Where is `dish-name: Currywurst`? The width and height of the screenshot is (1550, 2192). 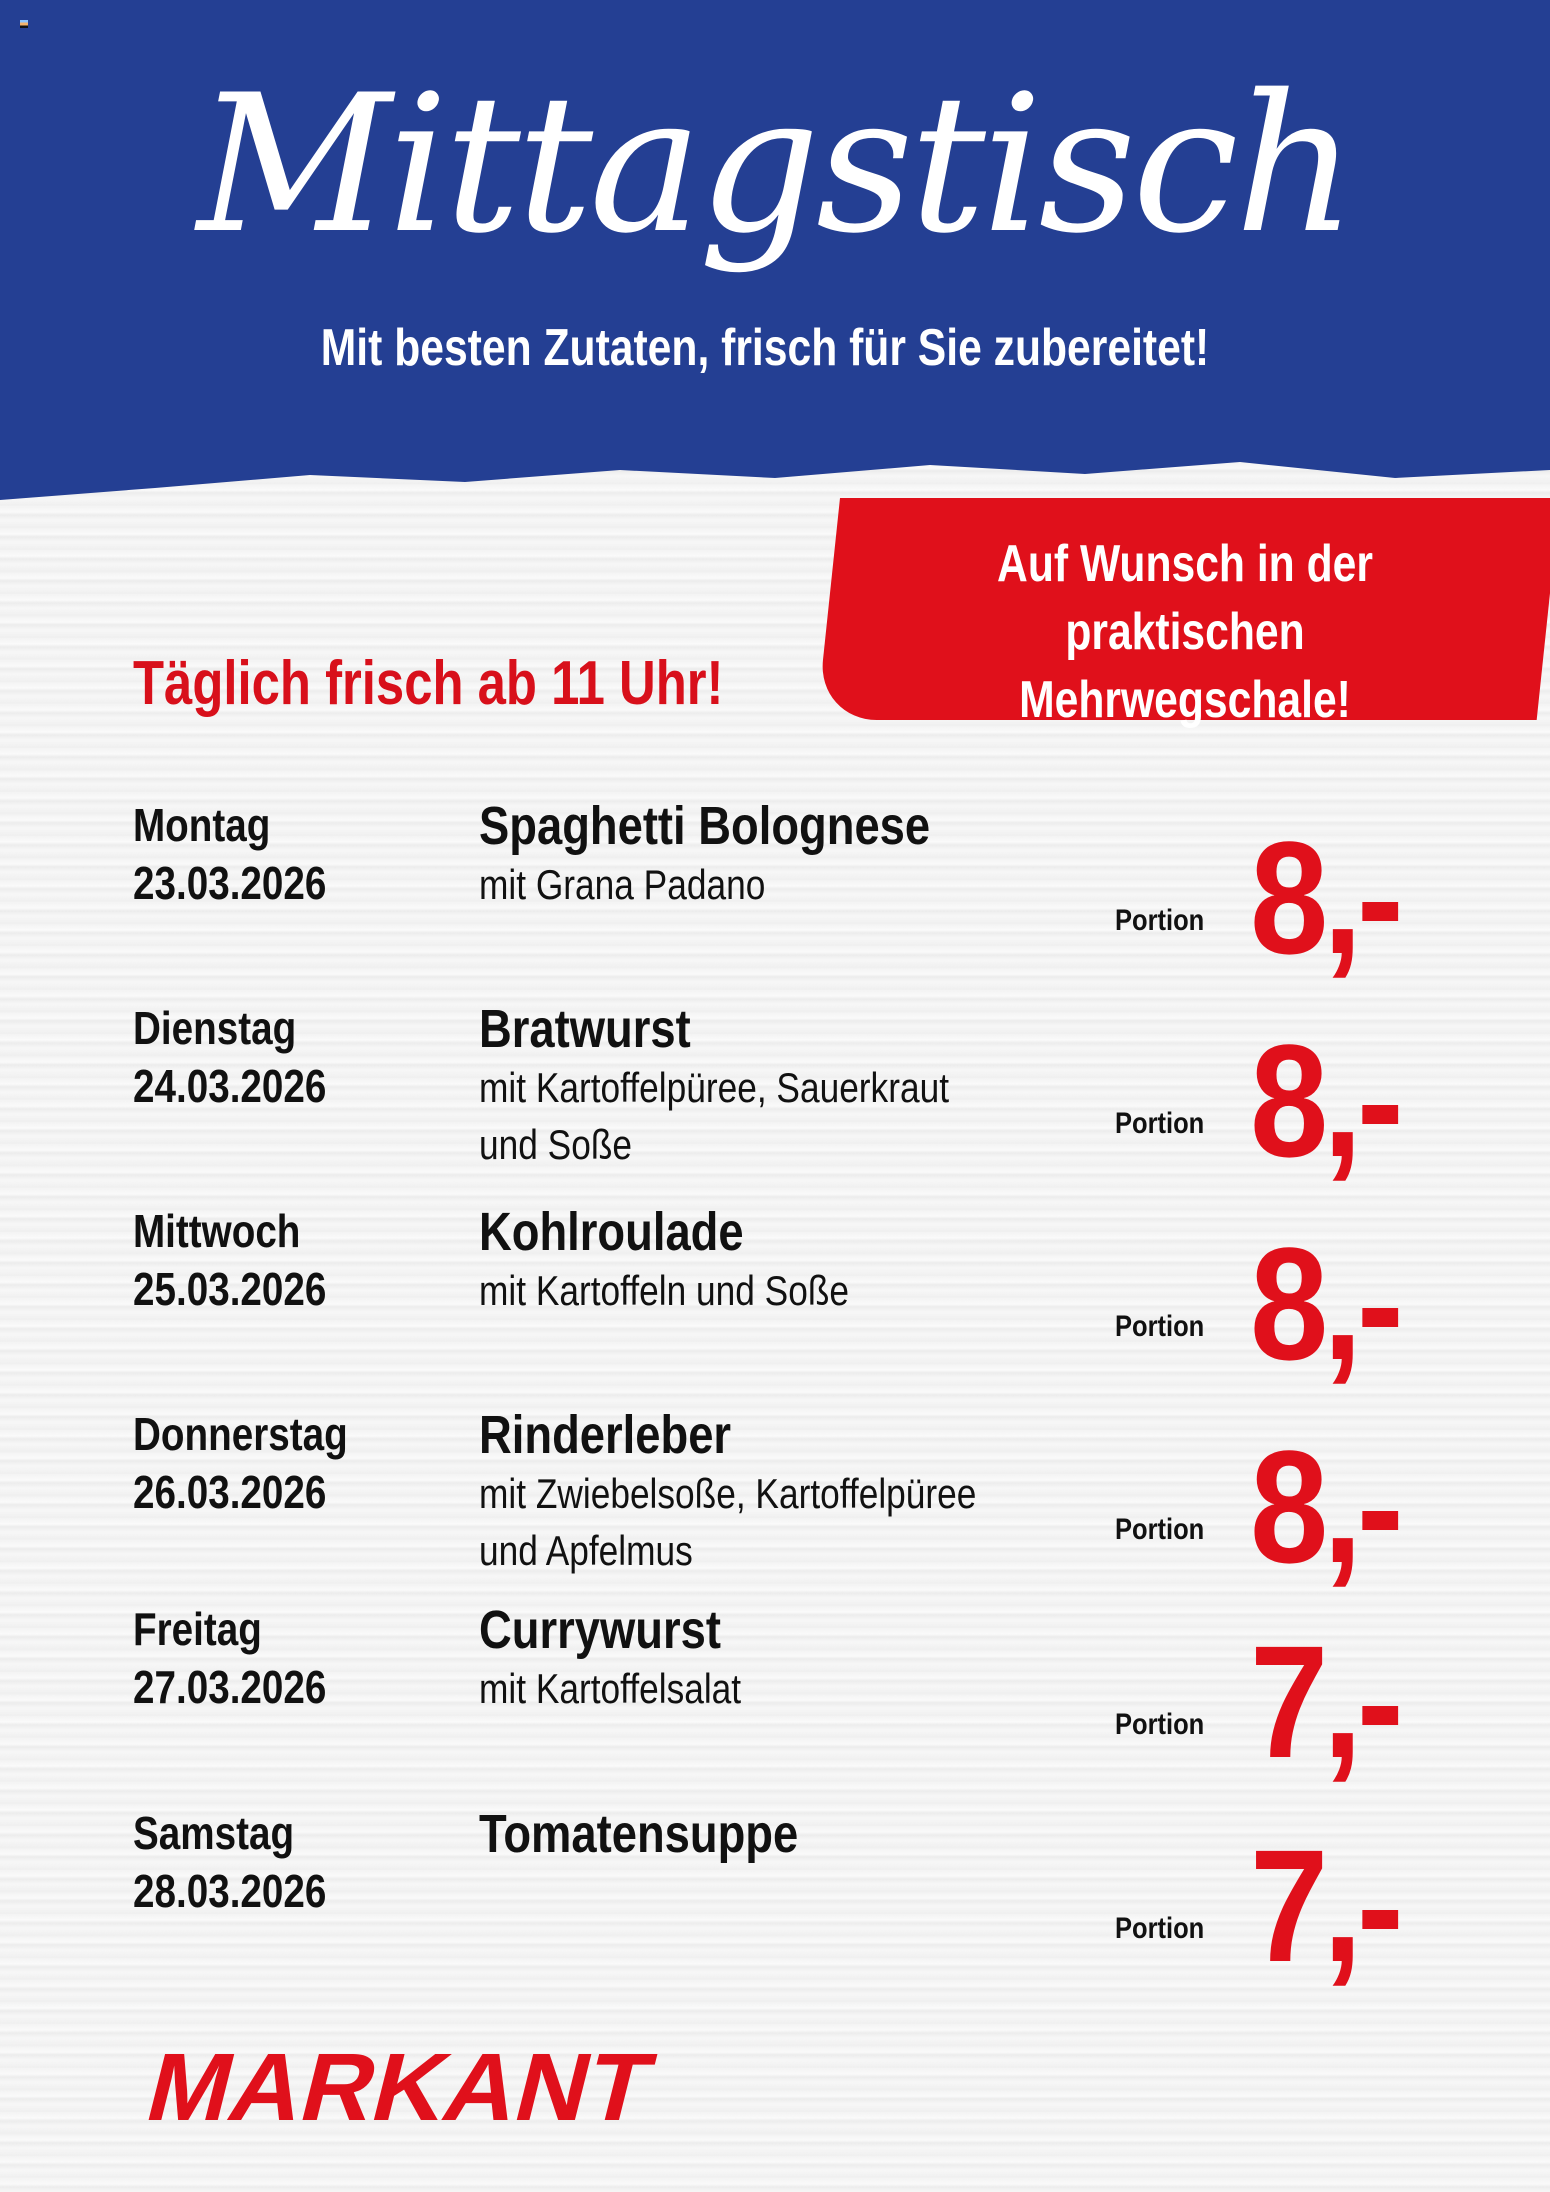
dish-name: Currywurst is located at coordinates (600, 1630).